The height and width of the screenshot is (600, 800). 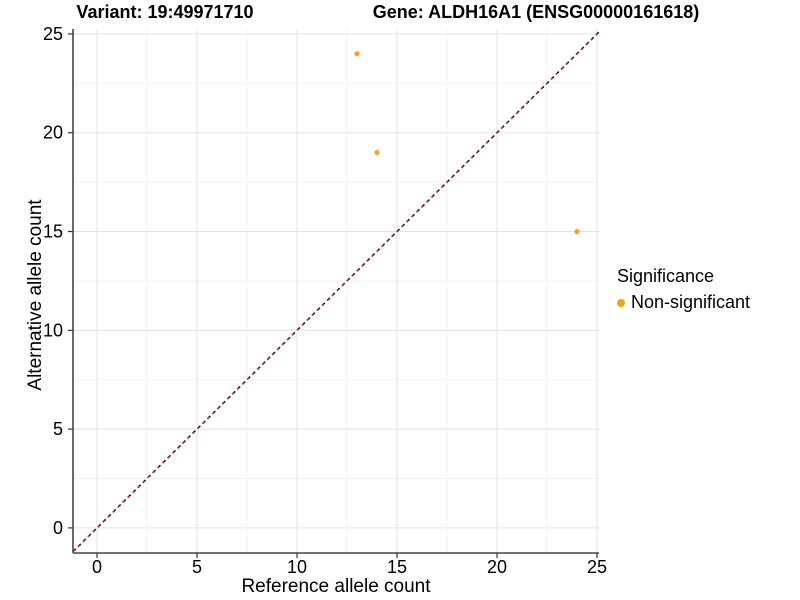 What do you see at coordinates (58, 429) in the screenshot?
I see `y-tick-label: 5` at bounding box center [58, 429].